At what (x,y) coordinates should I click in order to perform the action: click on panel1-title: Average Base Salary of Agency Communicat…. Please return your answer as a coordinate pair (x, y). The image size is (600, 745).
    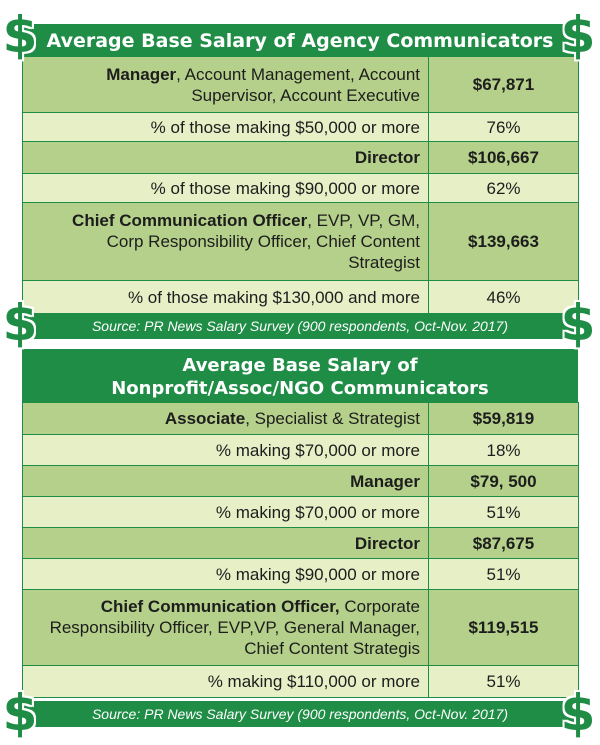
    Looking at the image, I should click on (300, 40).